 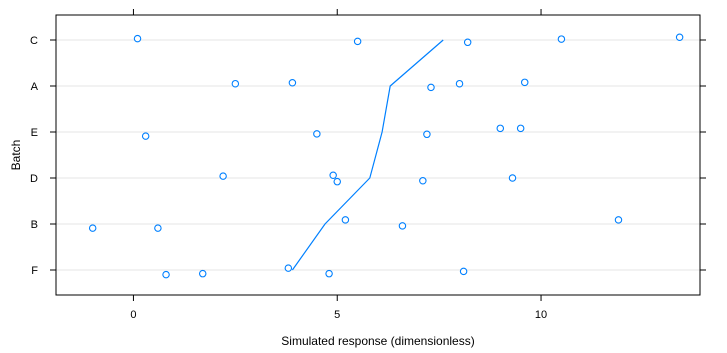 I want to click on y-axis-title: Batch, so click(x=16, y=155).